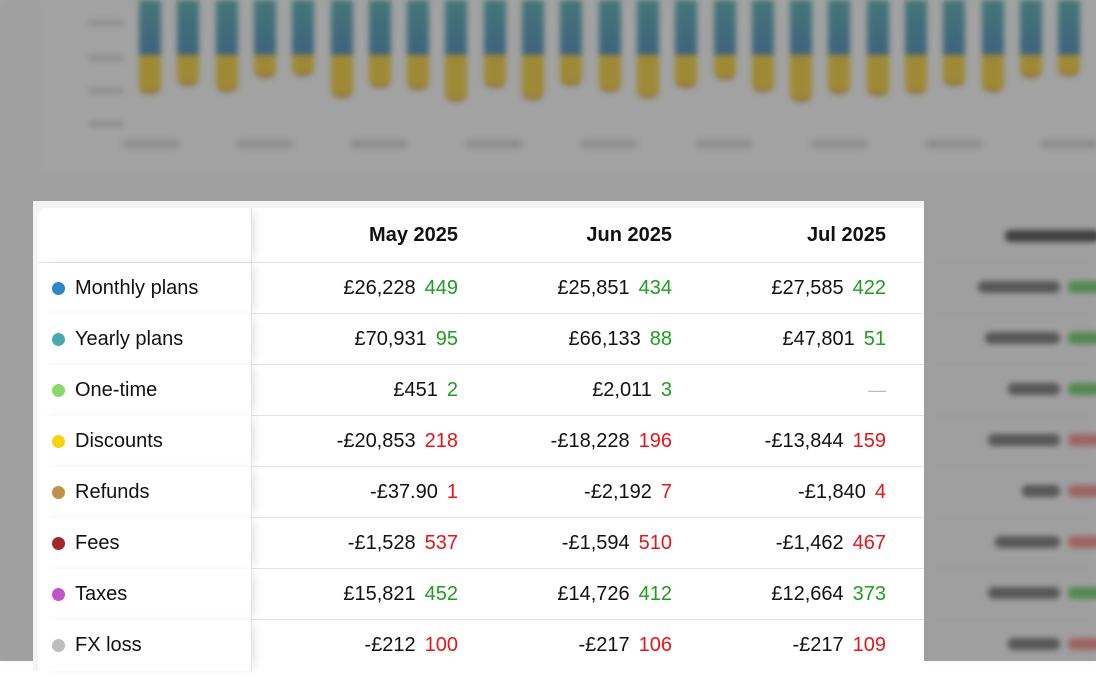  I want to click on value-cell: -£212 100, so click(411, 645).